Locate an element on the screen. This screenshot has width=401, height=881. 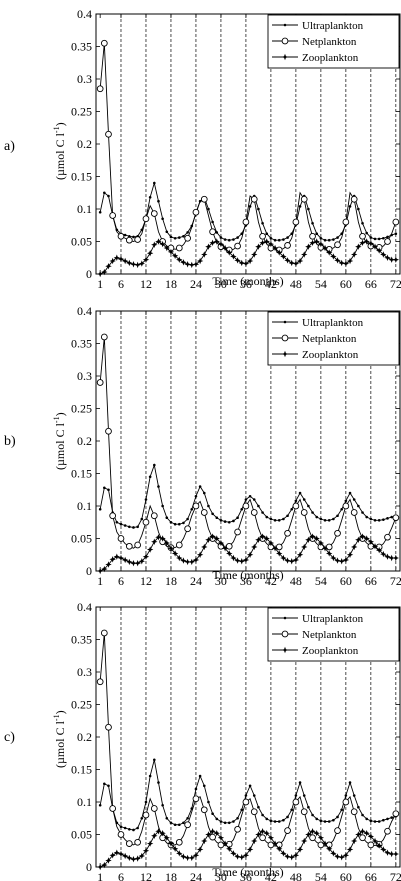
ultraplankton-series is located at coordinates (248, 795).